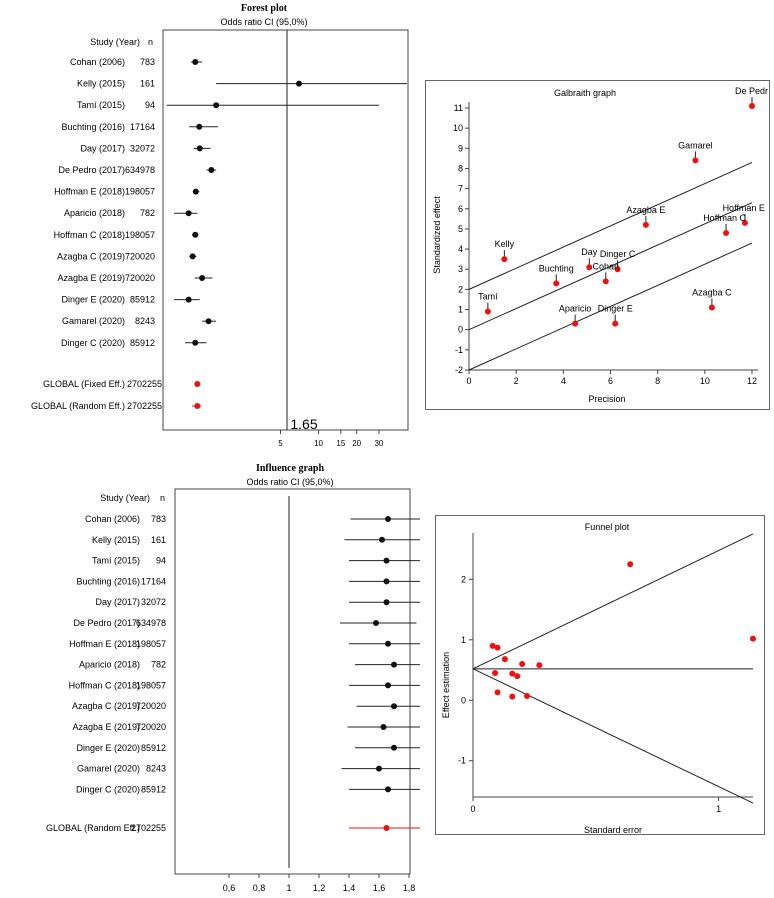 Image resolution: width=774 pixels, height=898 pixels. I want to click on influence-global-n: 2702255, so click(148, 828).